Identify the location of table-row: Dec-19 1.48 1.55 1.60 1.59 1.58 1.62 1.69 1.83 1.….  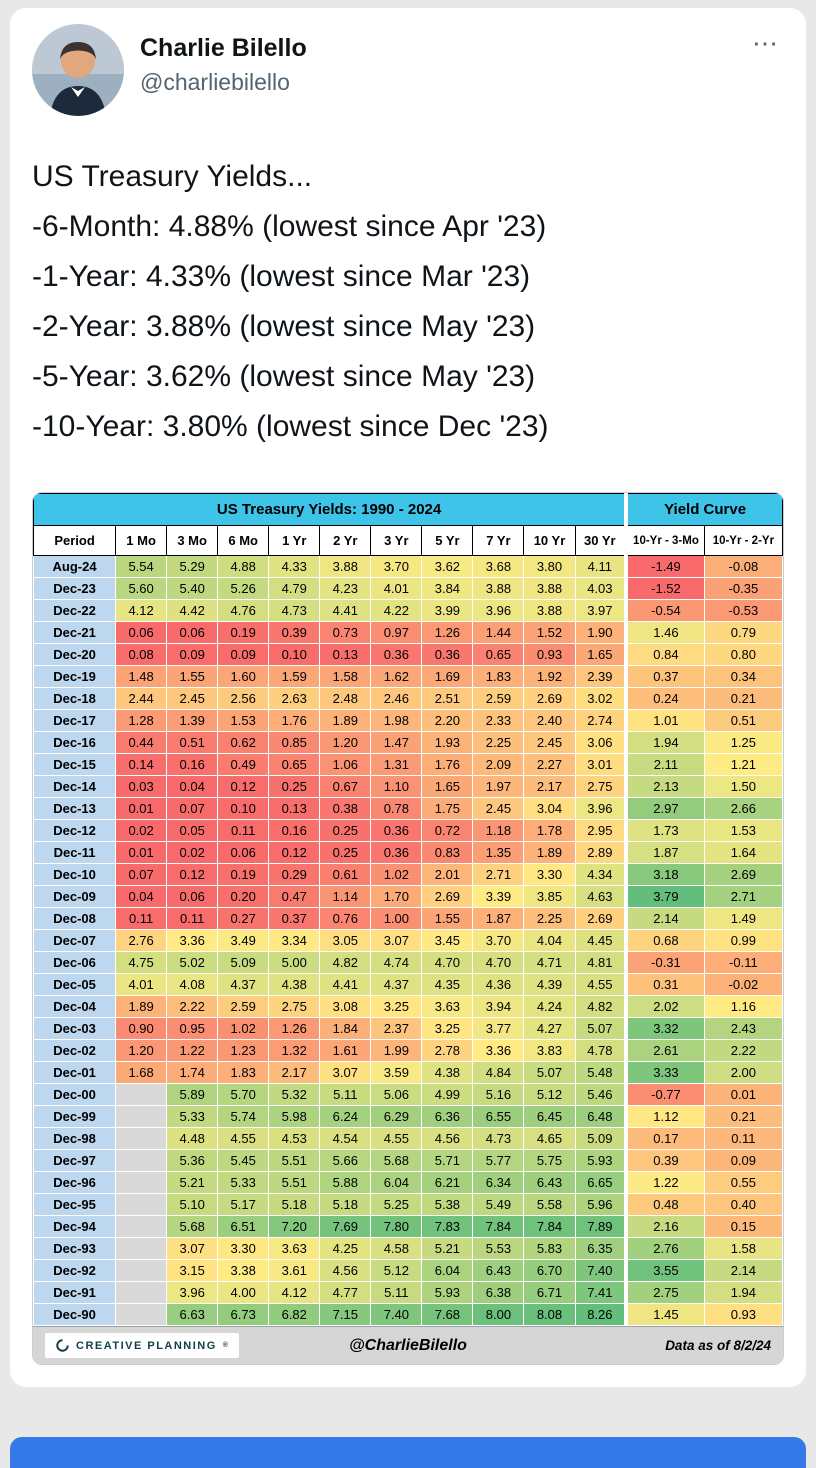
(408, 676).